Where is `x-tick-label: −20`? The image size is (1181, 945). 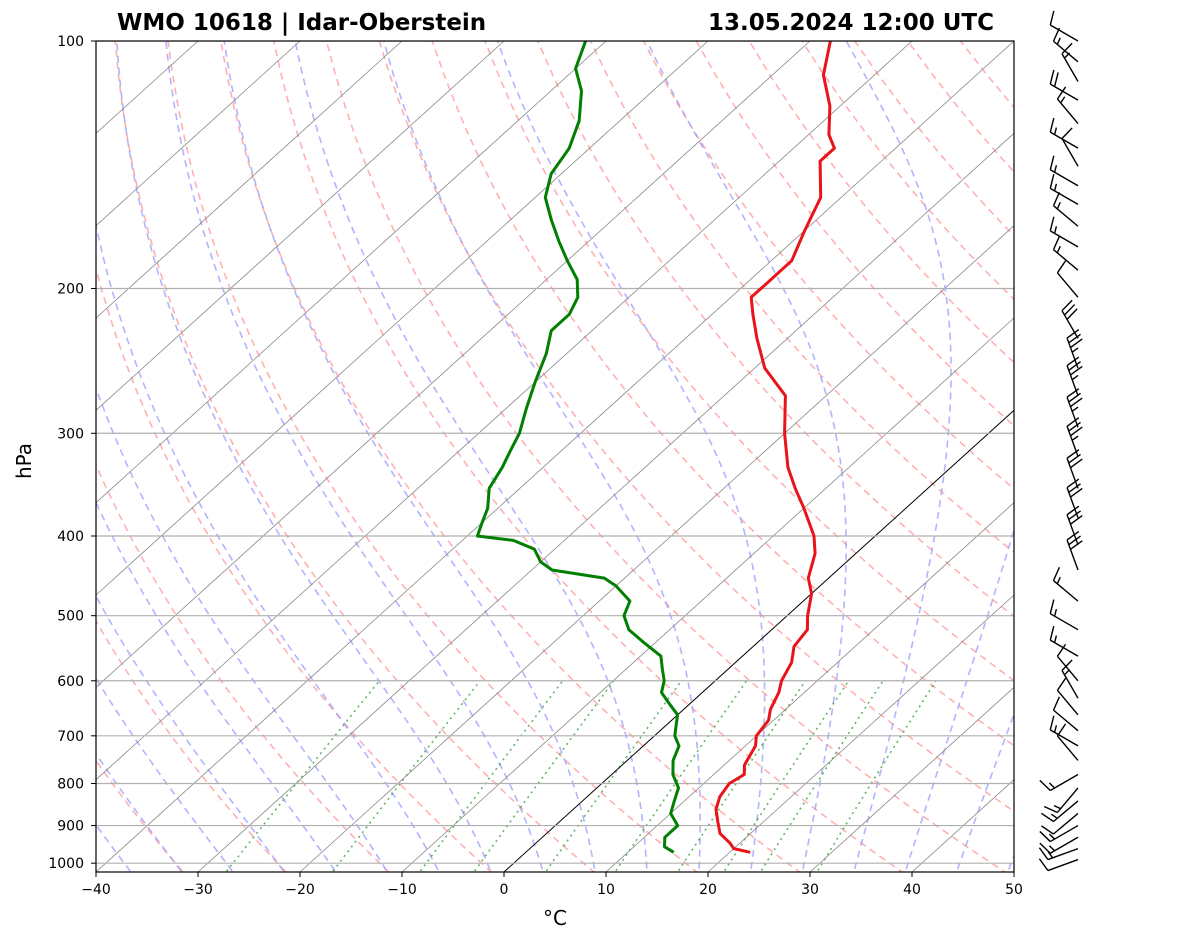 x-tick-label: −20 is located at coordinates (300, 890).